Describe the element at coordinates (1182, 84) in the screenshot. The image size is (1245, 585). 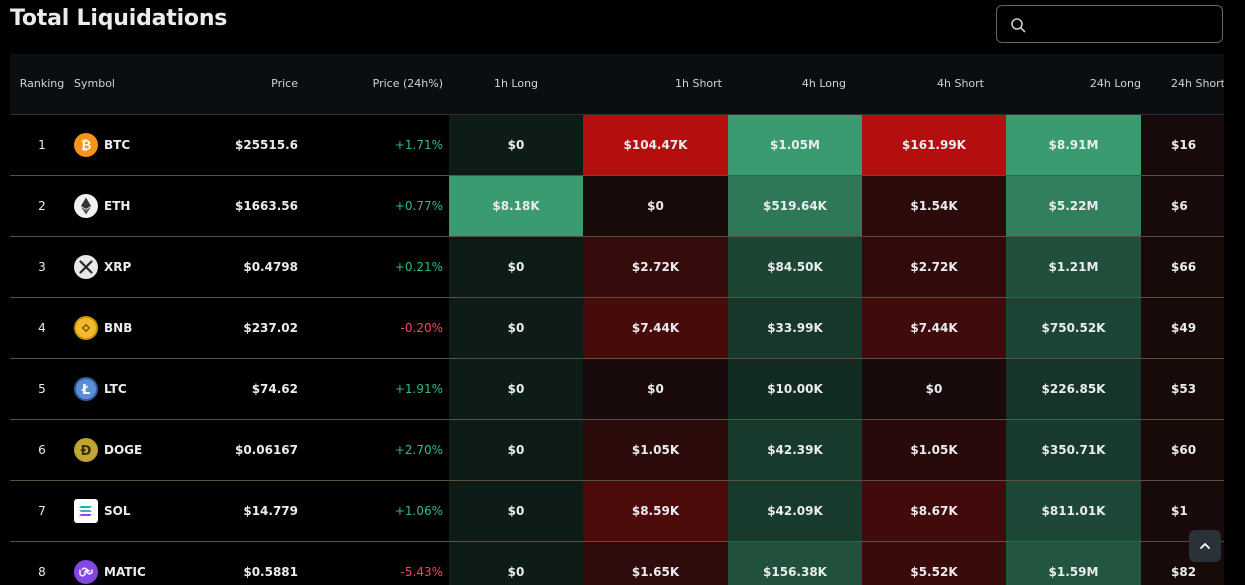
I see `col-header-24h-short: 24h Short` at that location.